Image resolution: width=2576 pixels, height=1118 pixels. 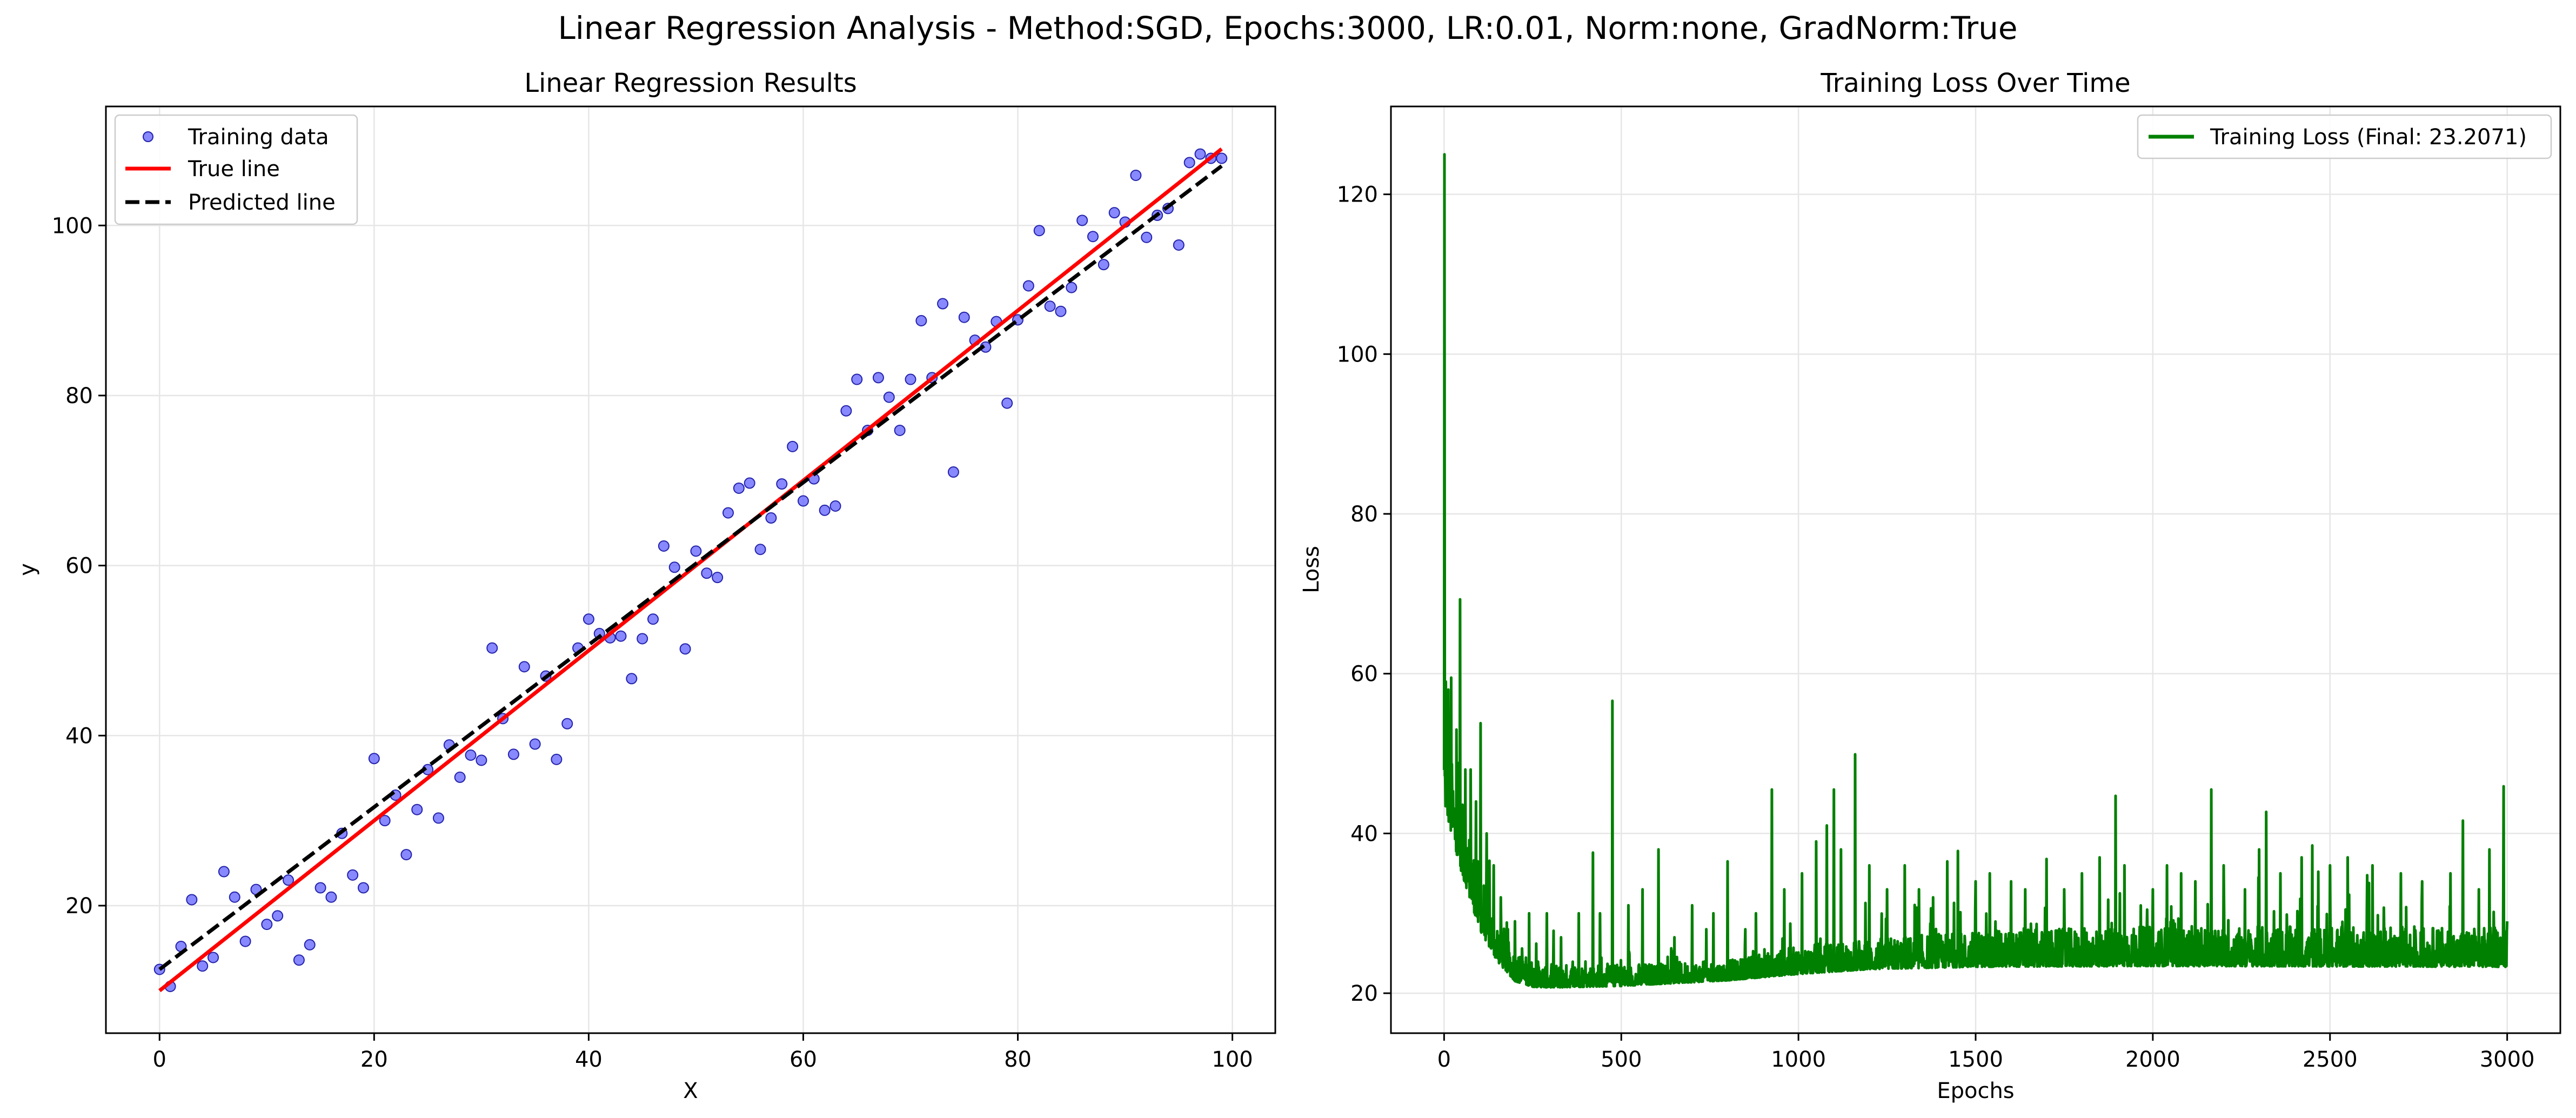 I want to click on loss-title: Training Loss Over Time, so click(x=1975, y=83).